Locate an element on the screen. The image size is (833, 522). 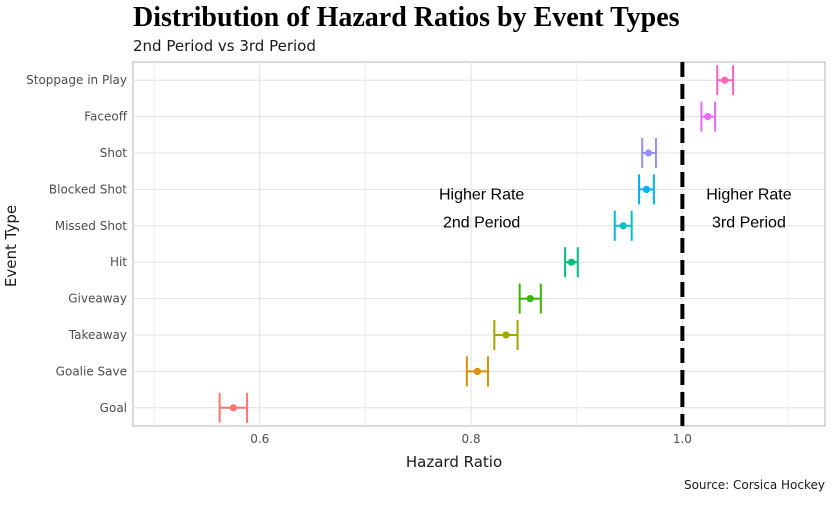
y-tick-label: Giveaway is located at coordinates (97, 299).